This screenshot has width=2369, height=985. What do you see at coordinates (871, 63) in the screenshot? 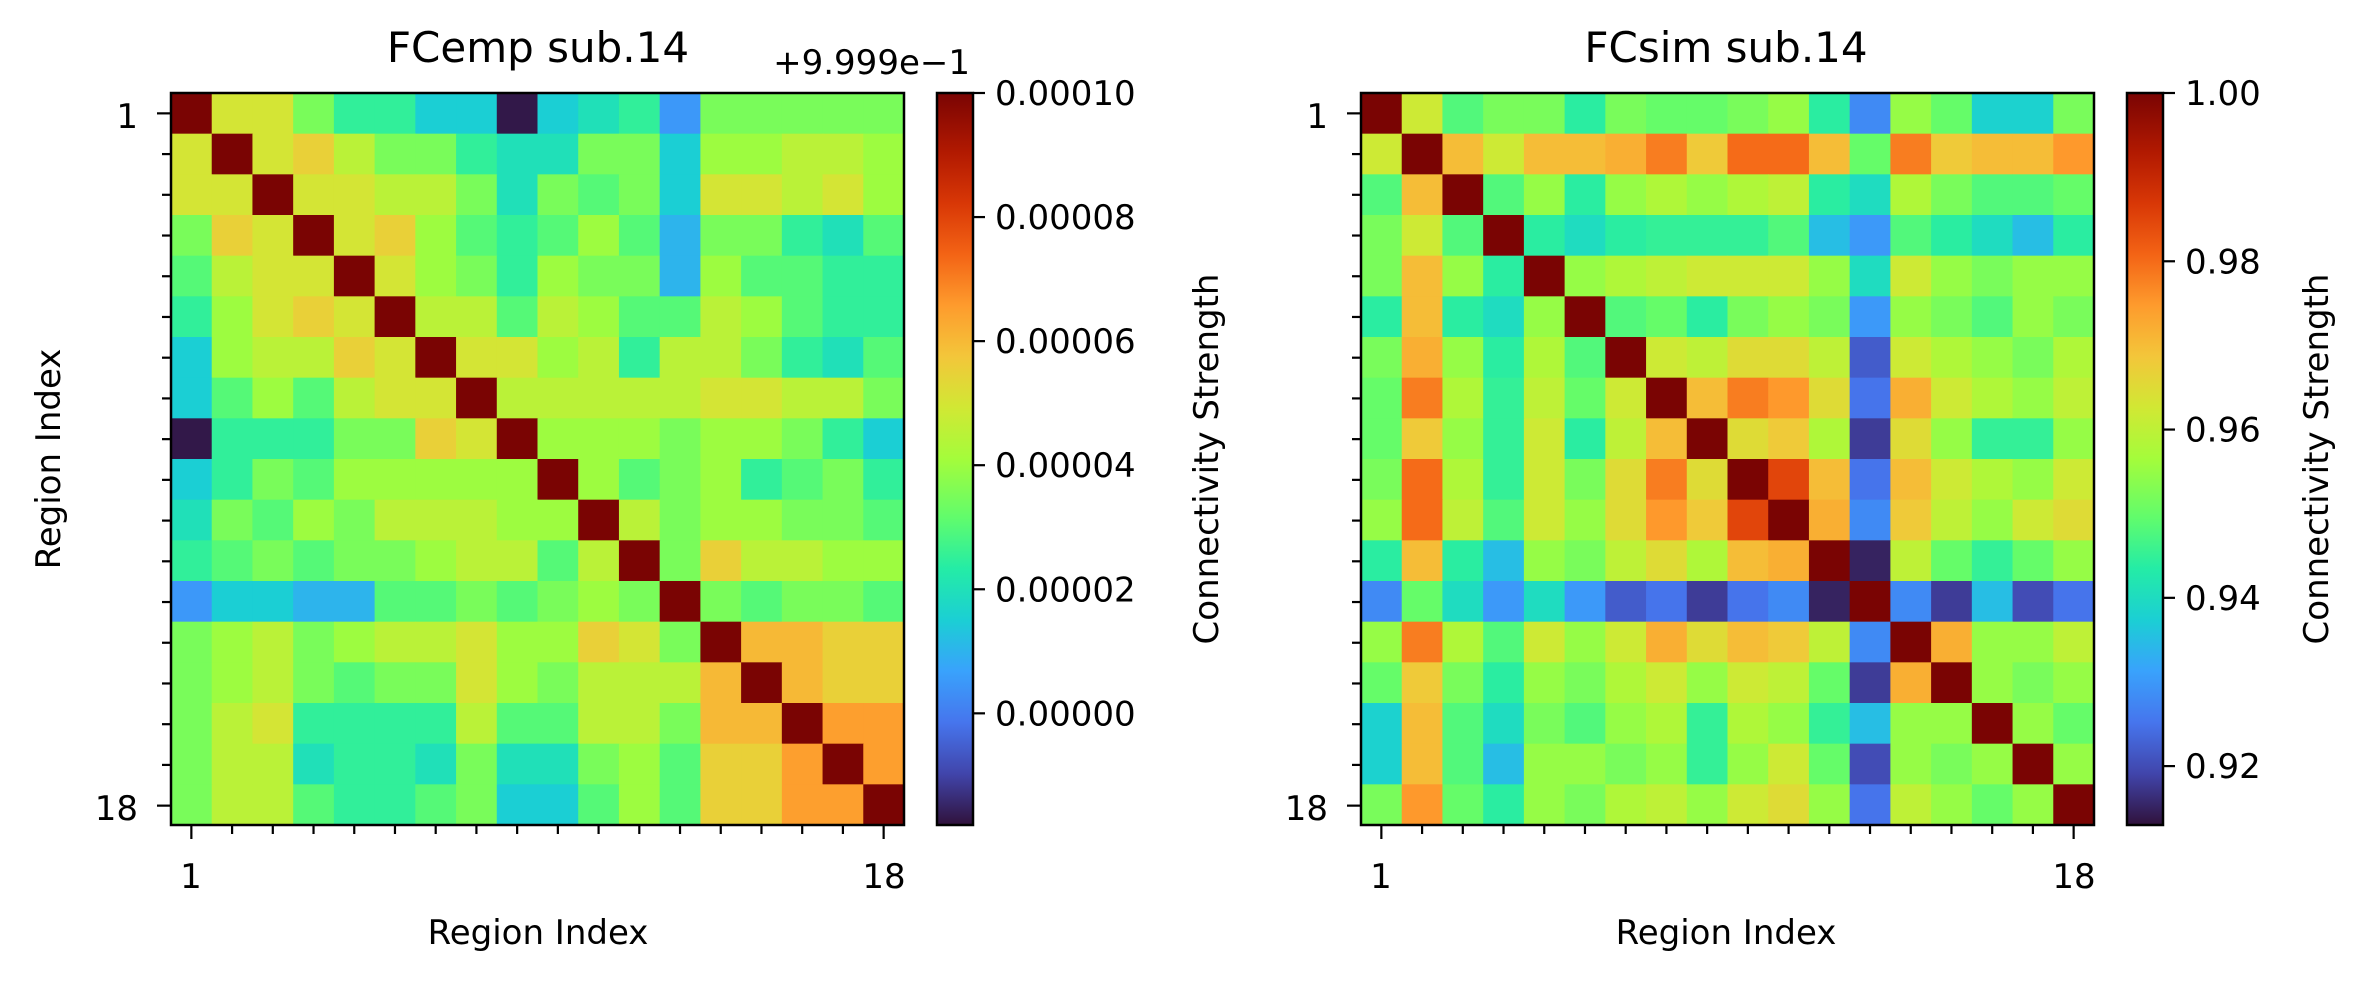
I see `fcemp-offset-label: +9.999e−1` at bounding box center [871, 63].